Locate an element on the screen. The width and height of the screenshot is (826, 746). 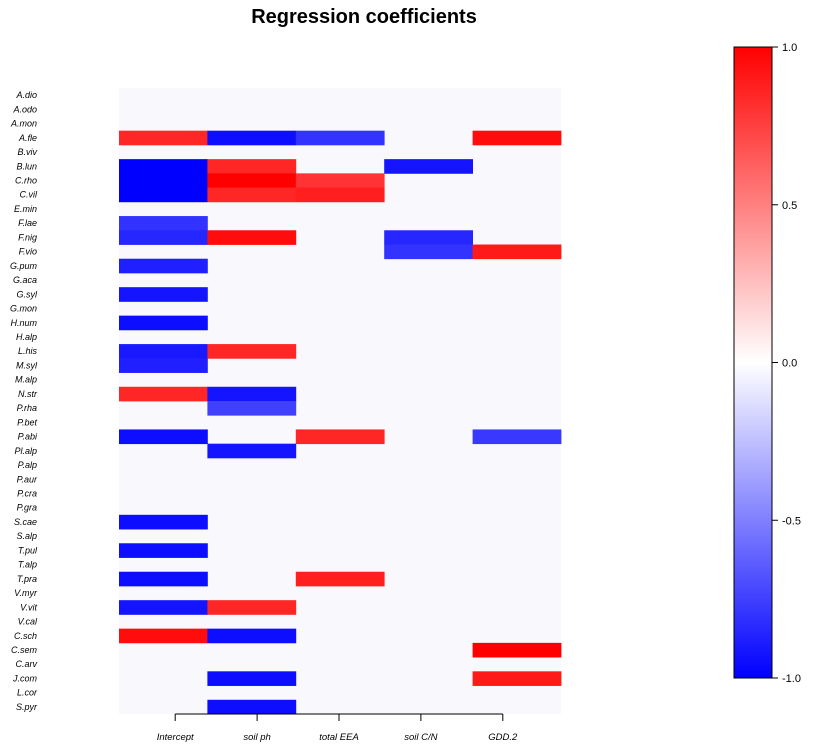
column-label: total EEA is located at coordinates (339, 737).